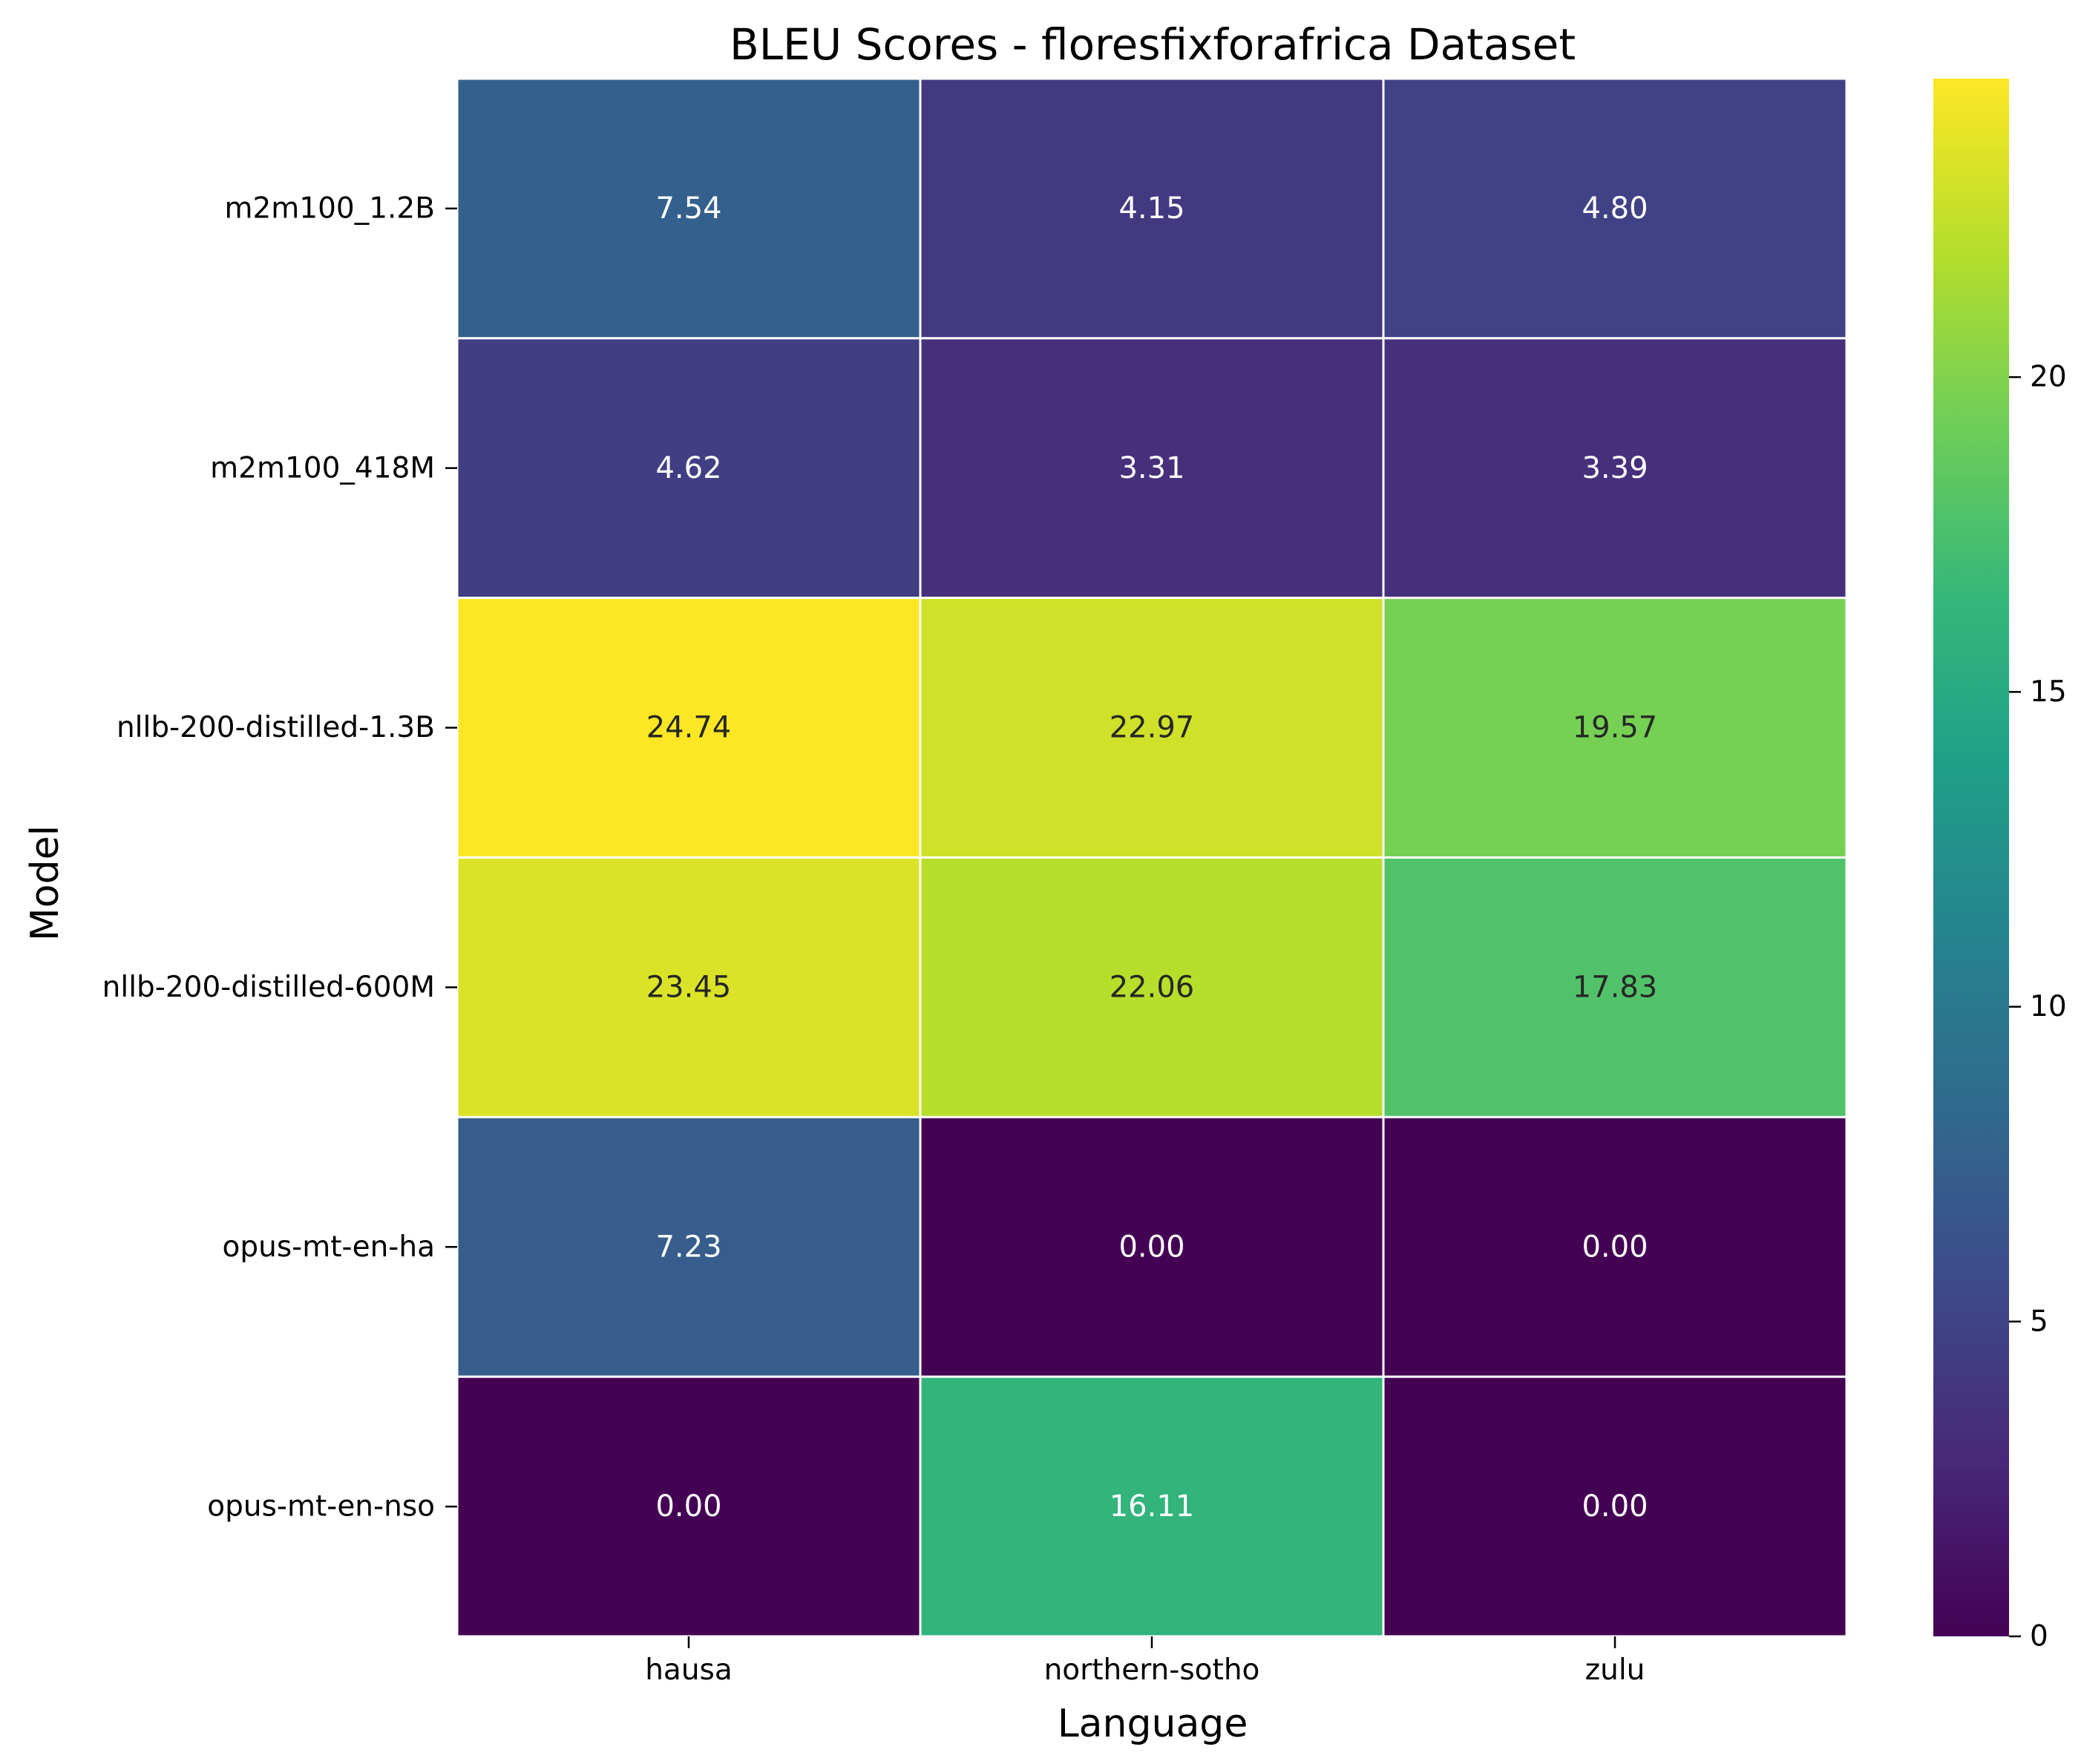 The image size is (2084, 1764). I want to click on colorbar-tick-label: 0, so click(2039, 1636).